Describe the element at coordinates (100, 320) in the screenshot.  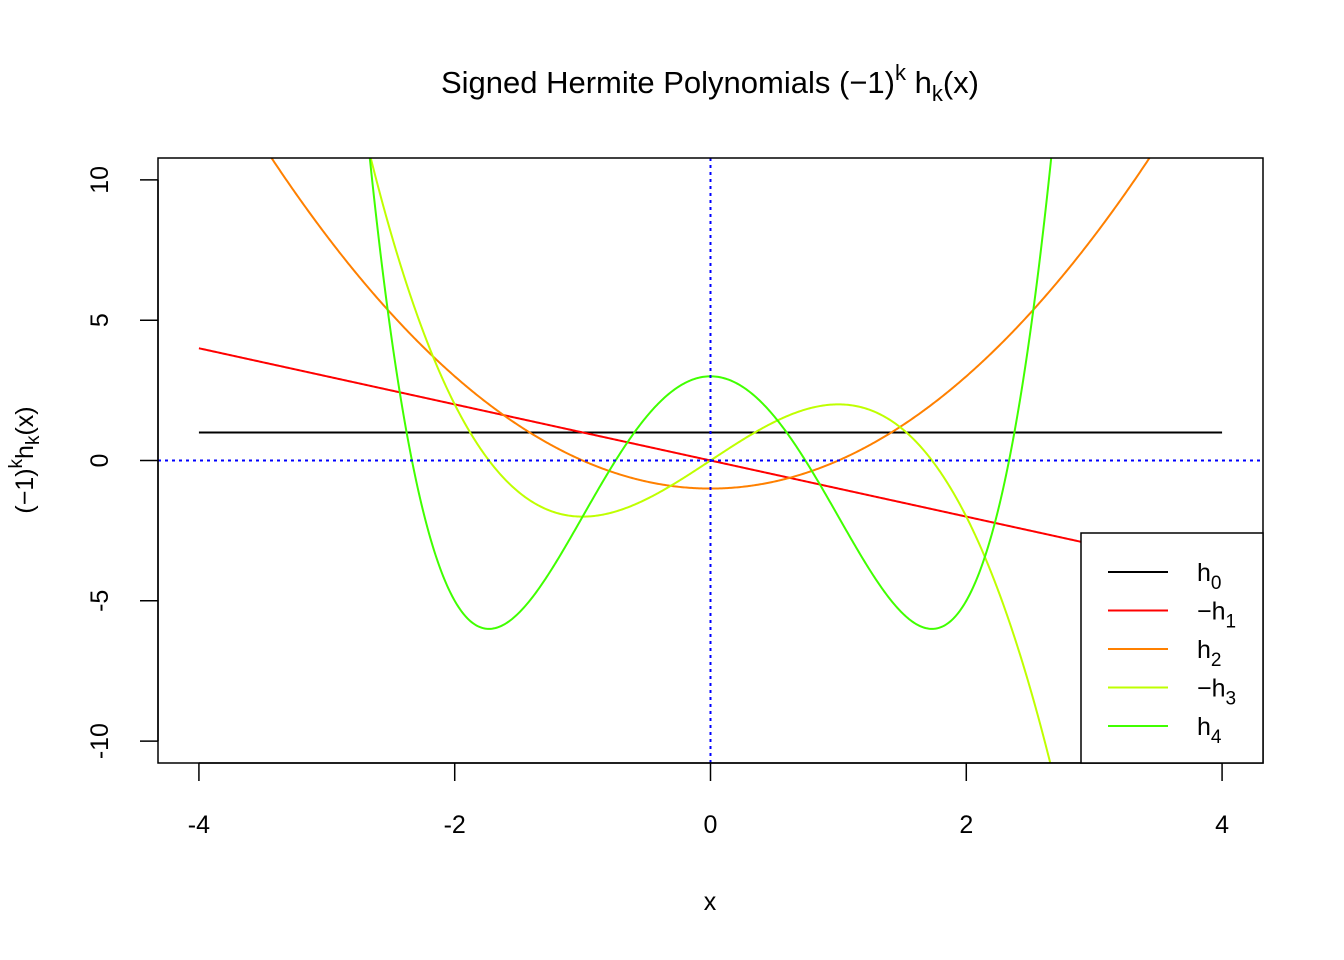
I see `y-tick-label: 5` at that location.